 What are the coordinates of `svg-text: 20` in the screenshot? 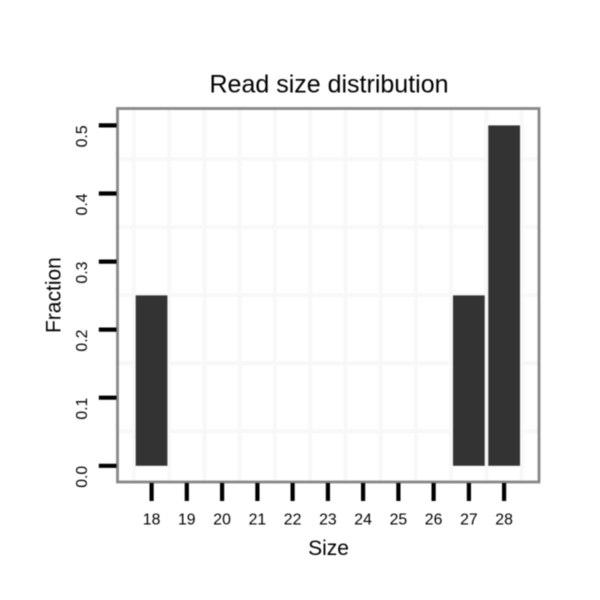 It's located at (222, 520).